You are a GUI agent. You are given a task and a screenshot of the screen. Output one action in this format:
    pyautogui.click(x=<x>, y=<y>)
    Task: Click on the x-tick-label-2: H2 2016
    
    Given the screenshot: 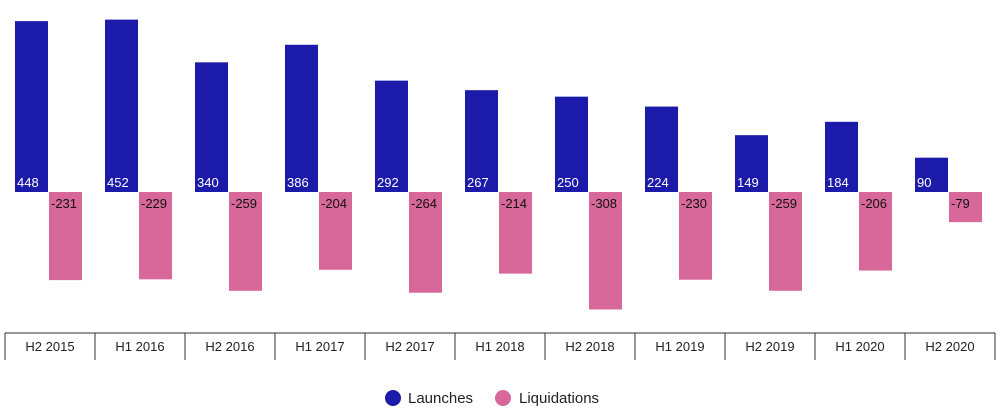 What is the action you would take?
    pyautogui.click(x=229, y=346)
    